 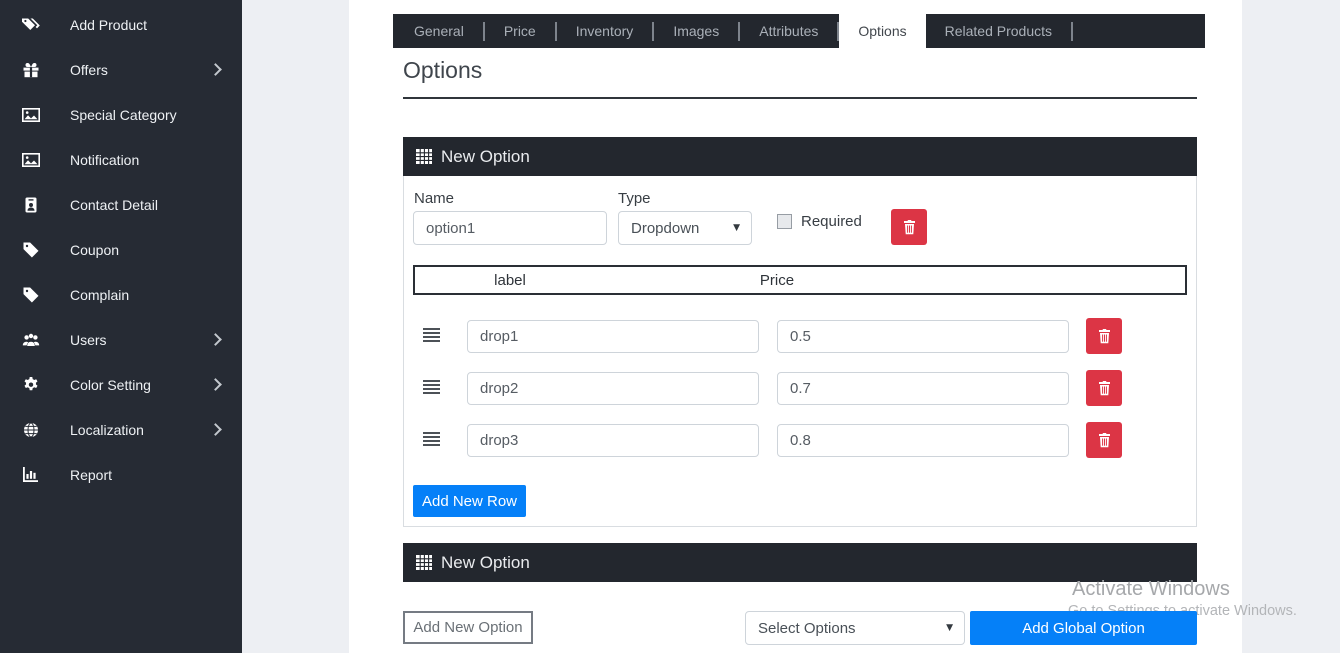 What do you see at coordinates (434, 198) in the screenshot?
I see `name-label: Name` at bounding box center [434, 198].